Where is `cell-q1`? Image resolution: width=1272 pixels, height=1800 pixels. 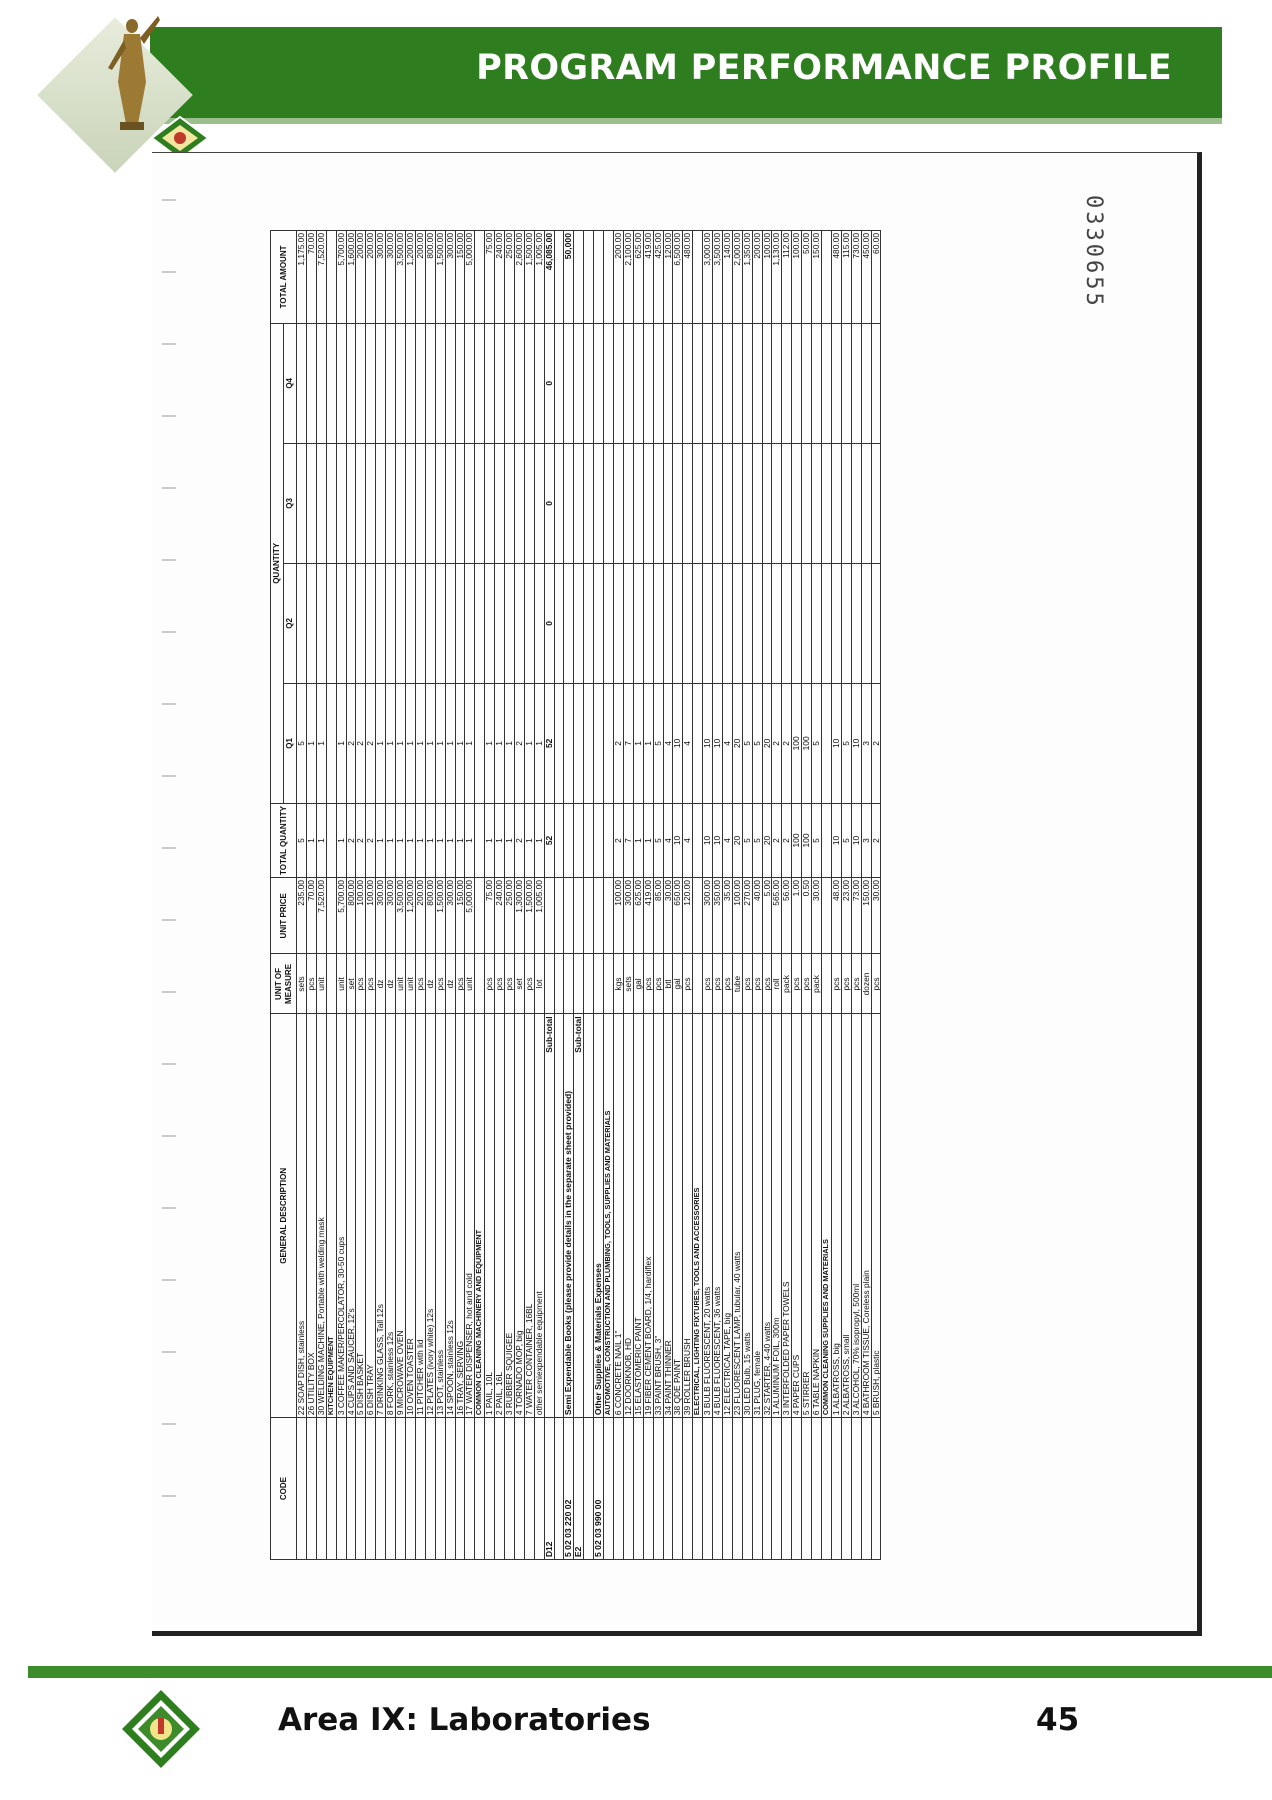 cell-q1 is located at coordinates (697, 743).